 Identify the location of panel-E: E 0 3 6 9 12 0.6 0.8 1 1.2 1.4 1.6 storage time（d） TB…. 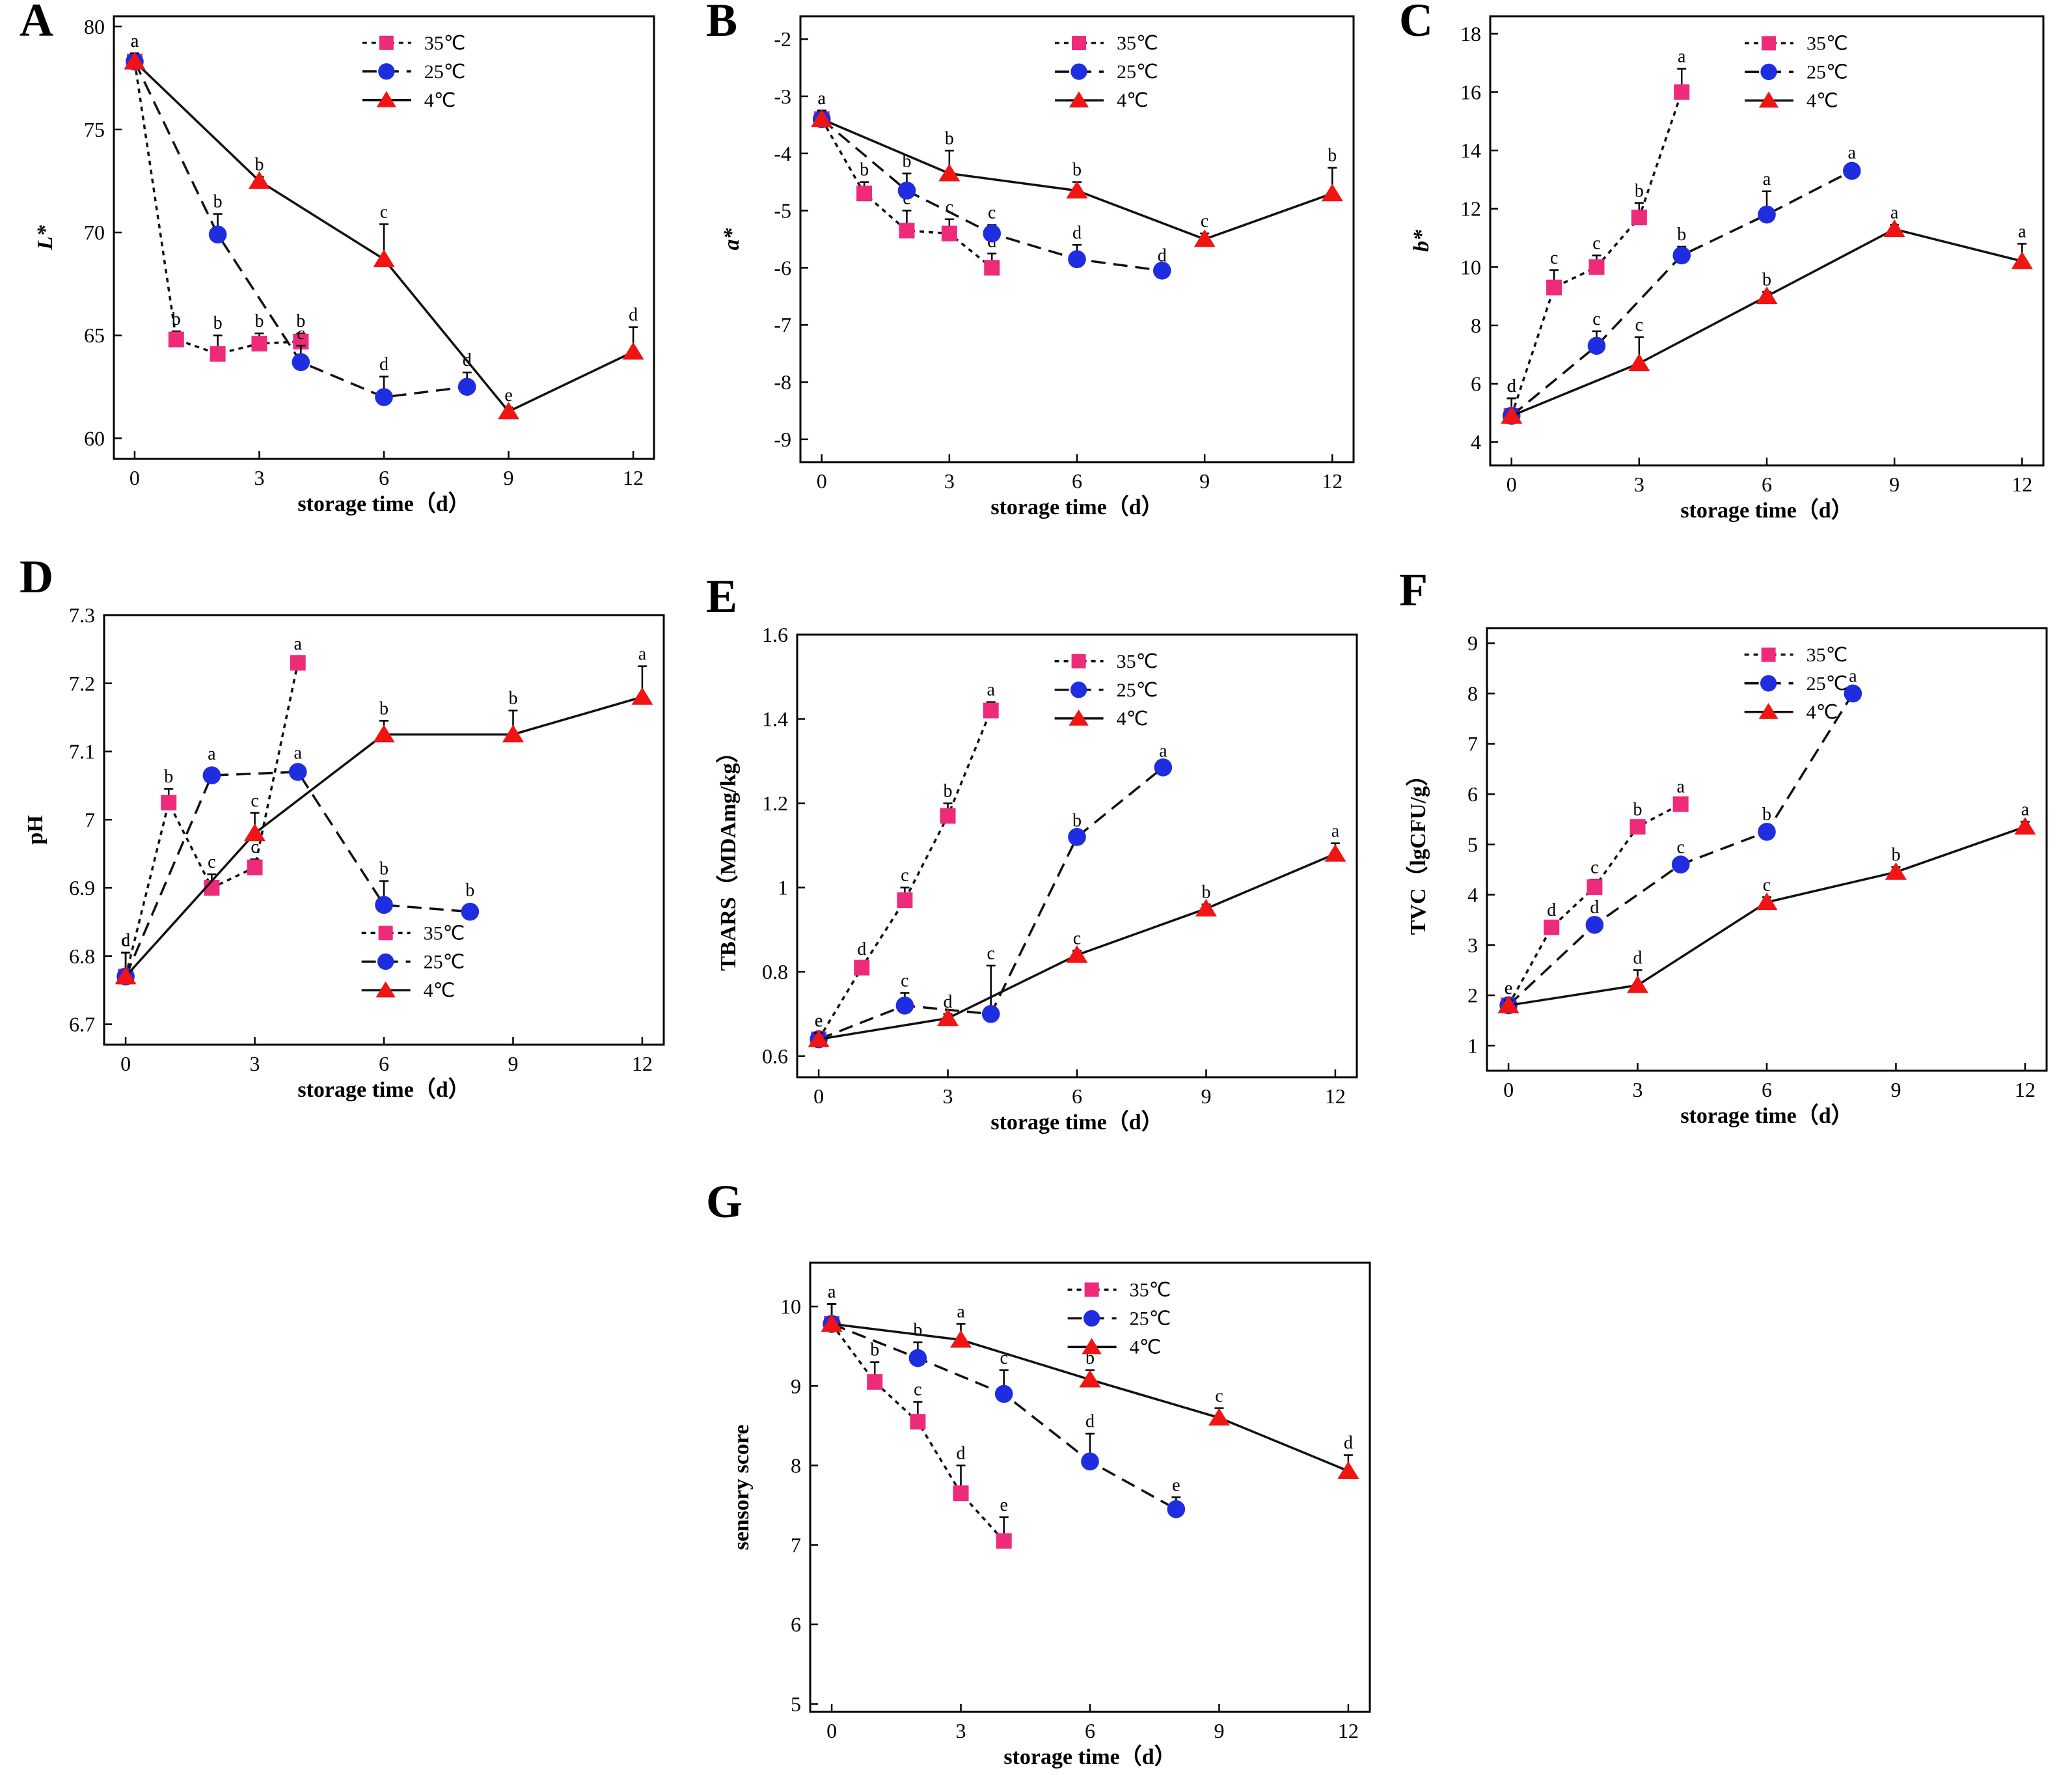
(1032, 852).